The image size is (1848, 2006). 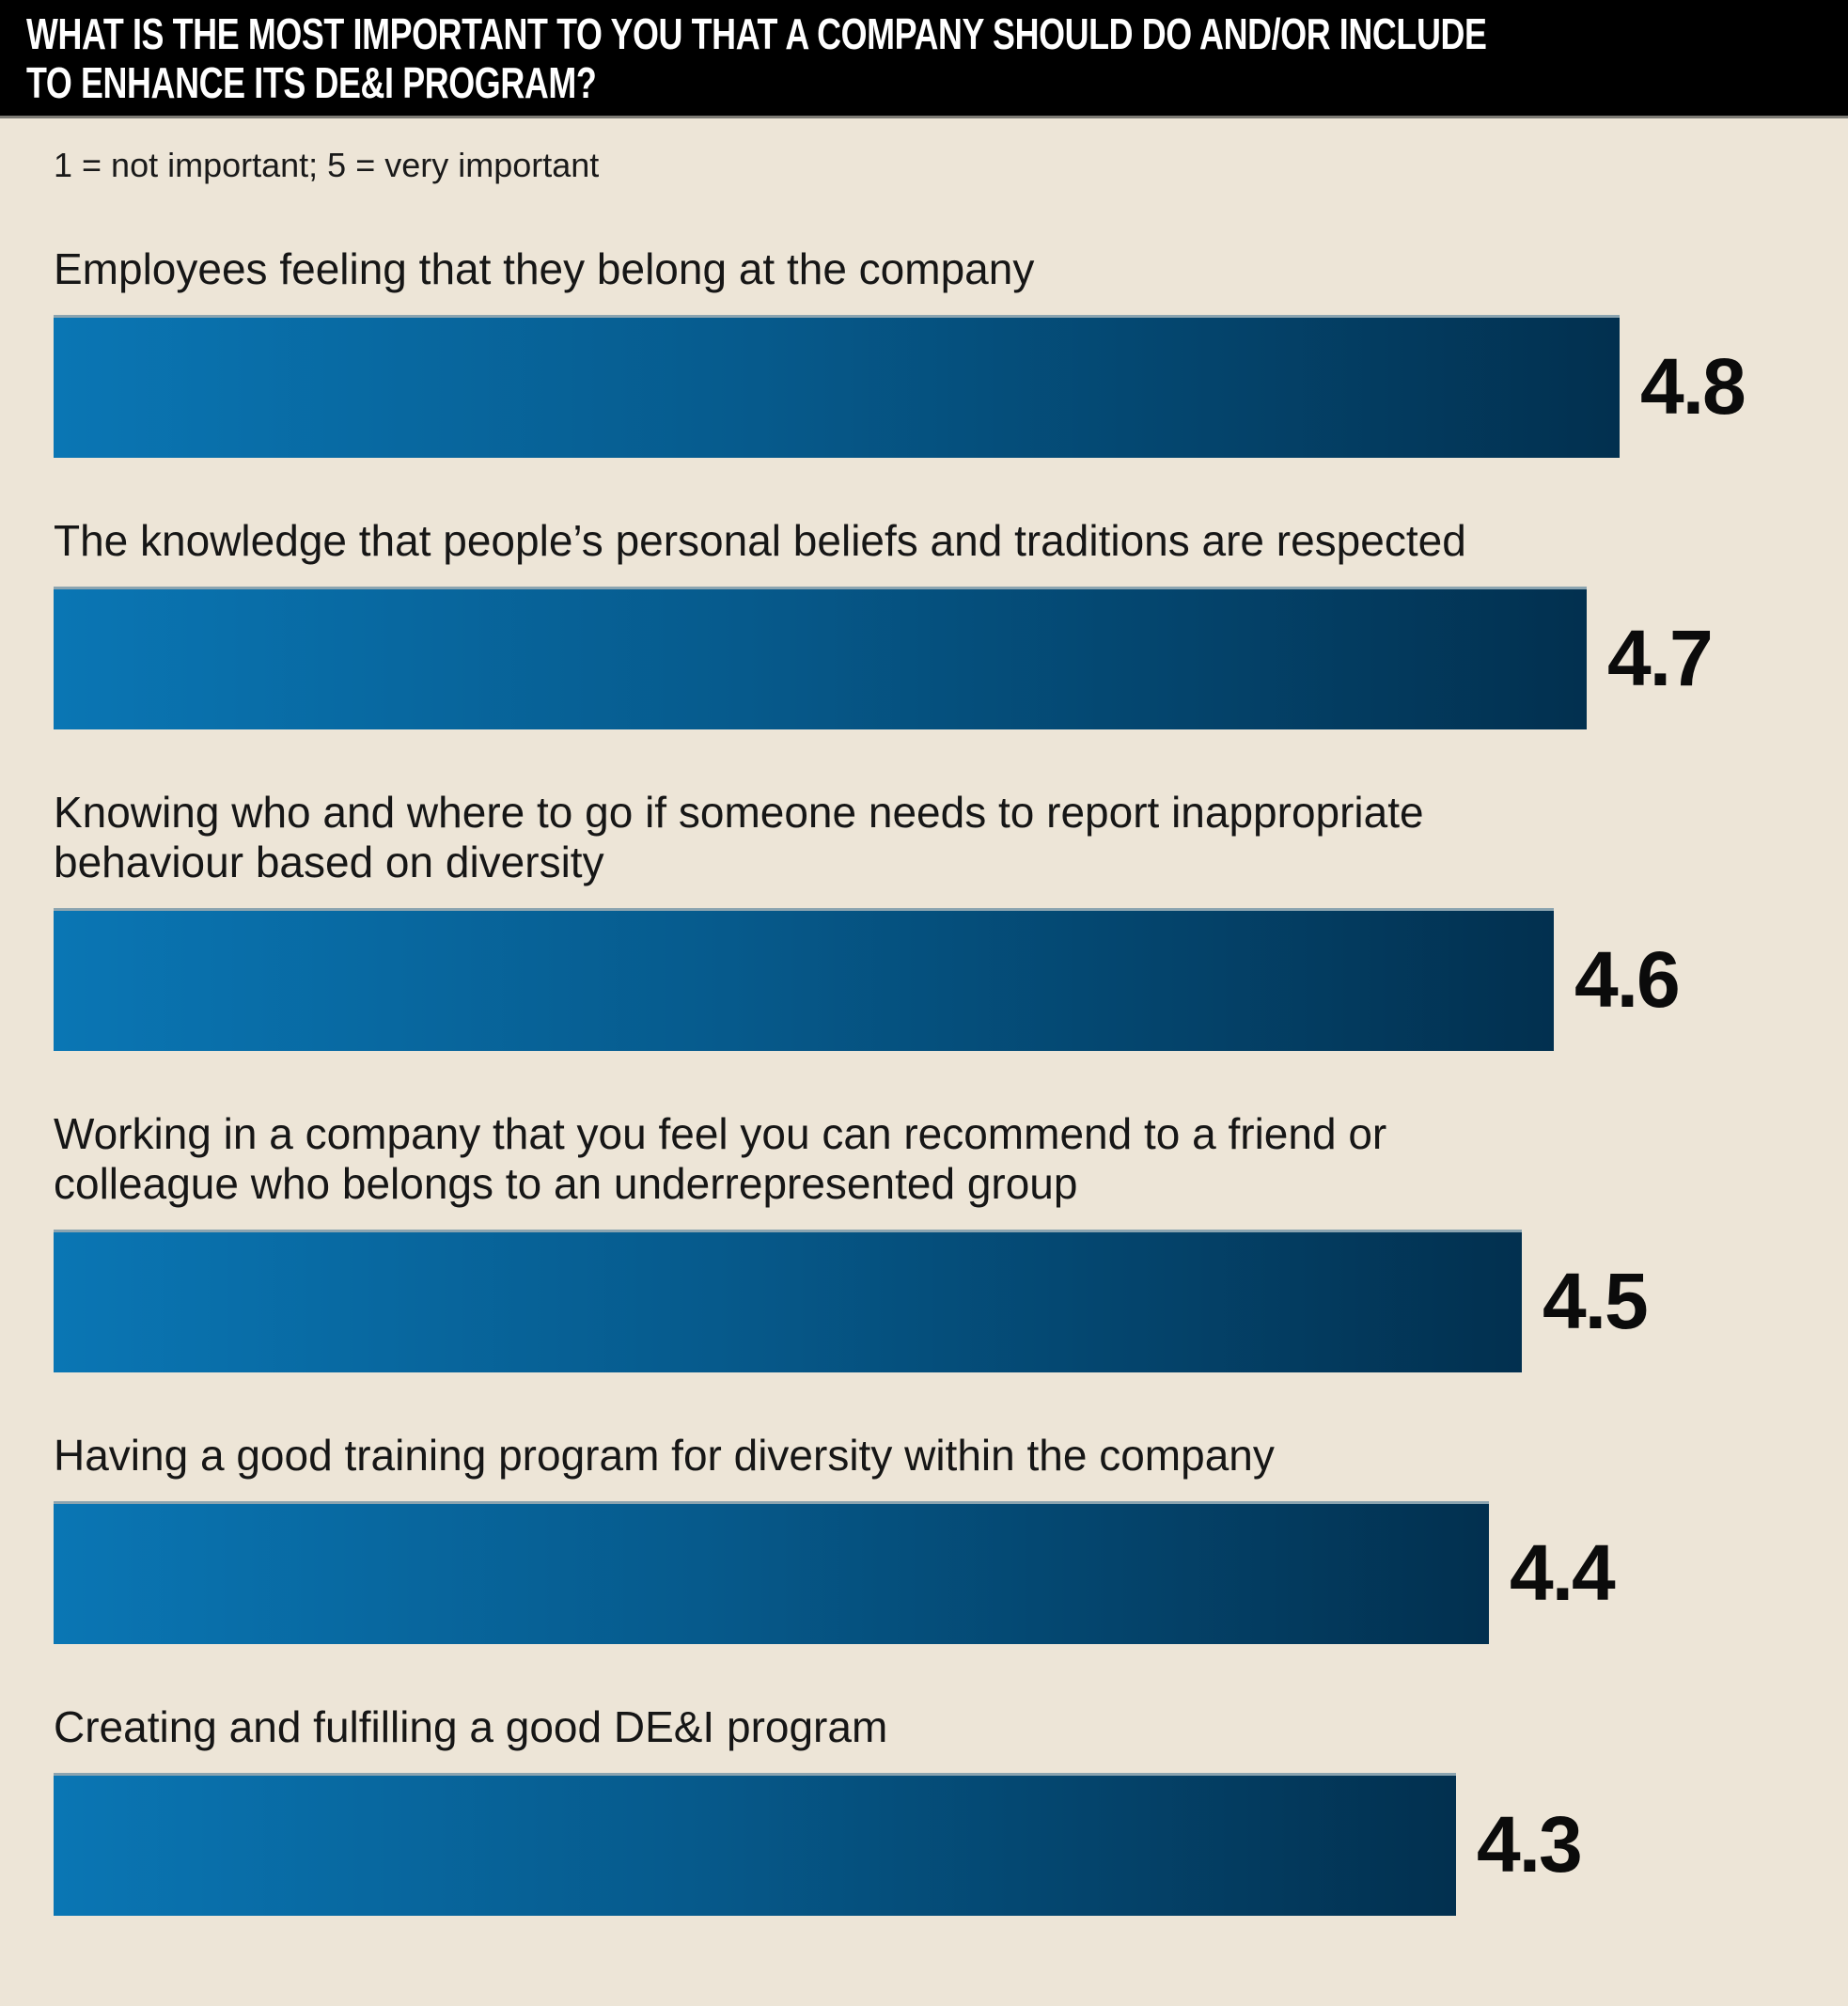 I want to click on bar-line: 4.5, so click(x=951, y=1301).